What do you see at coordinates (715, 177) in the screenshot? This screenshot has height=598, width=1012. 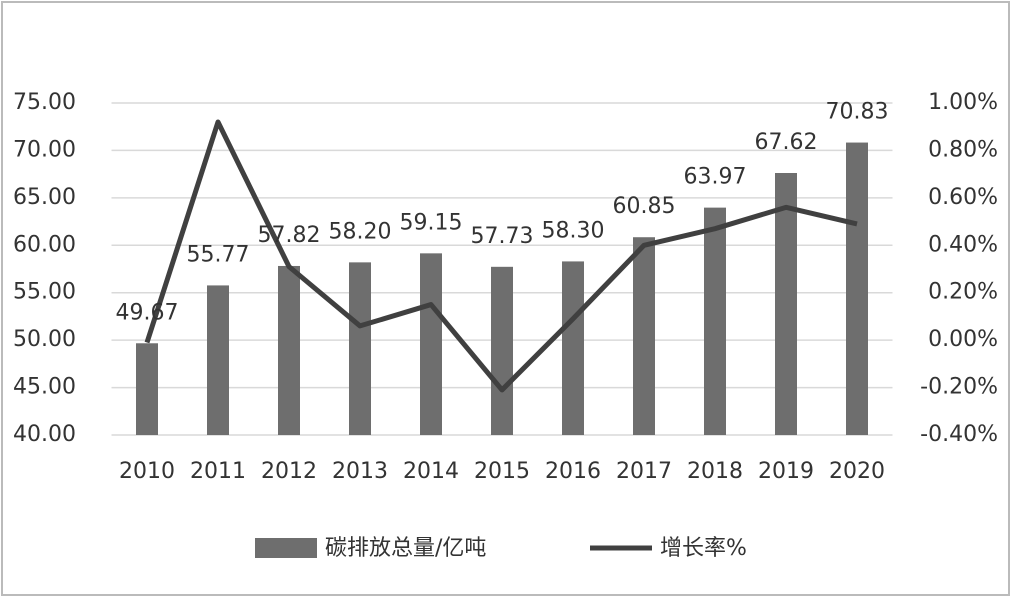 I see `data-label: 63.97` at bounding box center [715, 177].